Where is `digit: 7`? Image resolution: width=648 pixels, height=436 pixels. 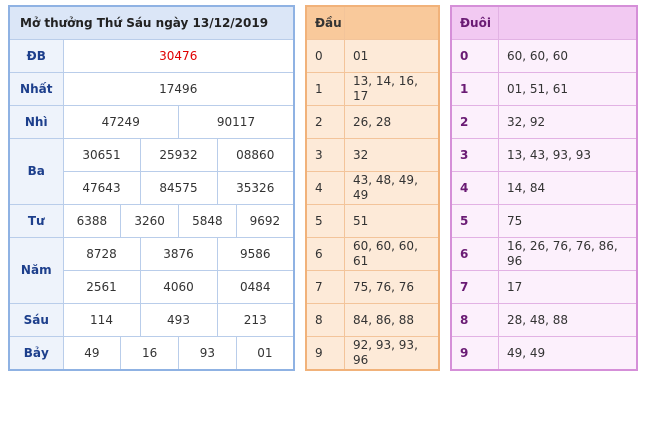 digit: 7 is located at coordinates (325, 287).